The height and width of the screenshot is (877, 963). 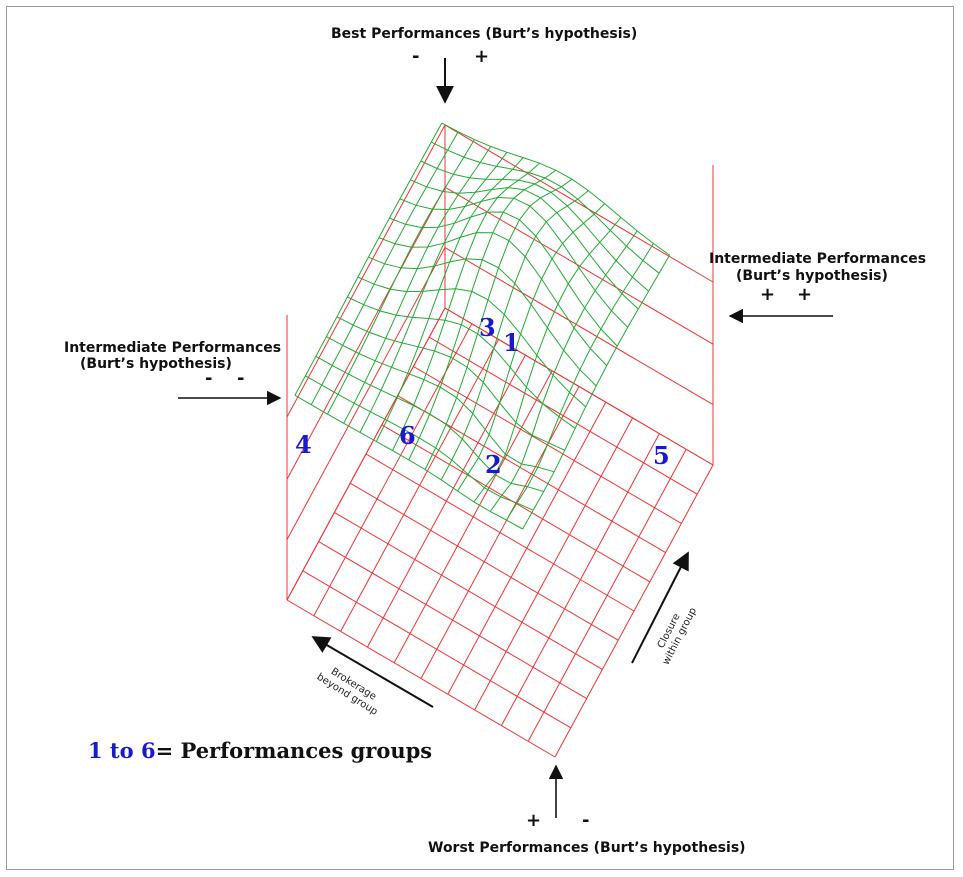 What do you see at coordinates (156, 364) in the screenshot?
I see `intermediate-left-label-line2: (Burt’s hypothesis)` at bounding box center [156, 364].